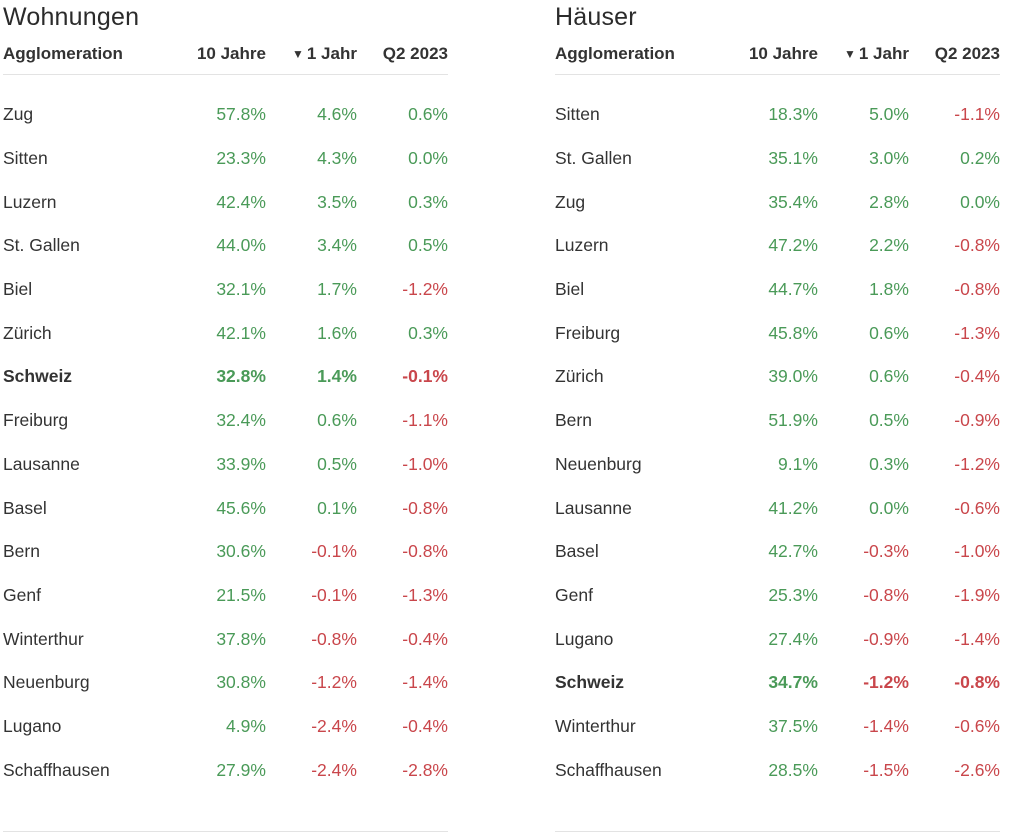 This screenshot has height=834, width=1024. I want to click on table-row: Schweiz 32.8% 1.4% -0.1%, so click(225, 377).